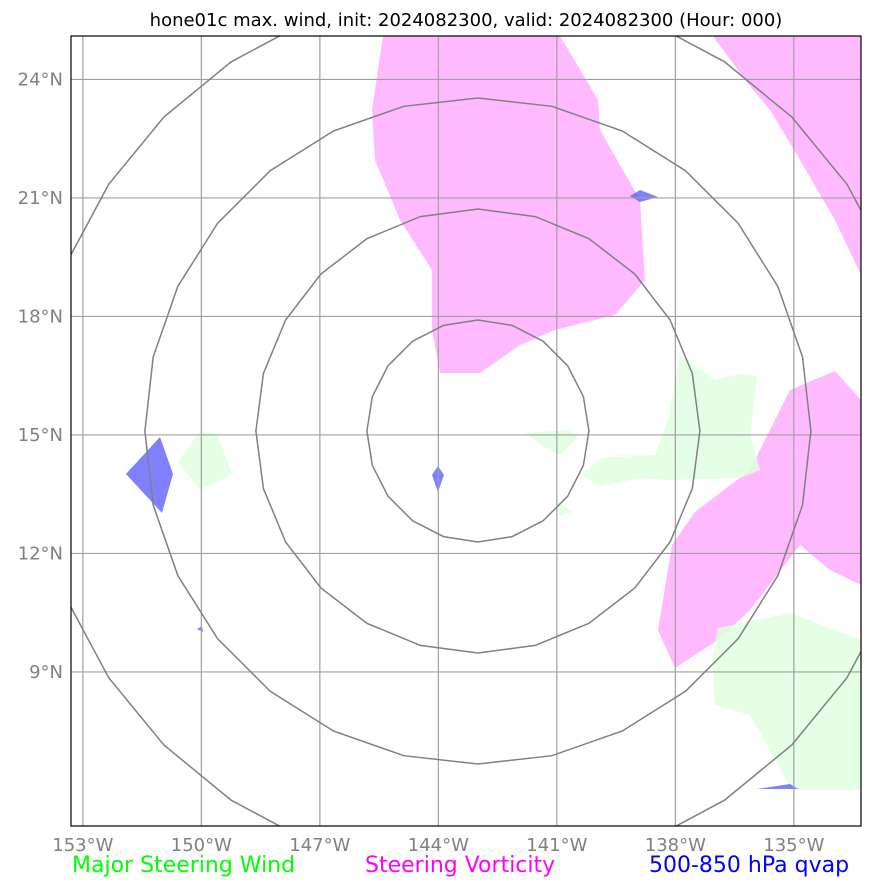  What do you see at coordinates (40, 79) in the screenshot?
I see `latitude-label: 24°N` at bounding box center [40, 79].